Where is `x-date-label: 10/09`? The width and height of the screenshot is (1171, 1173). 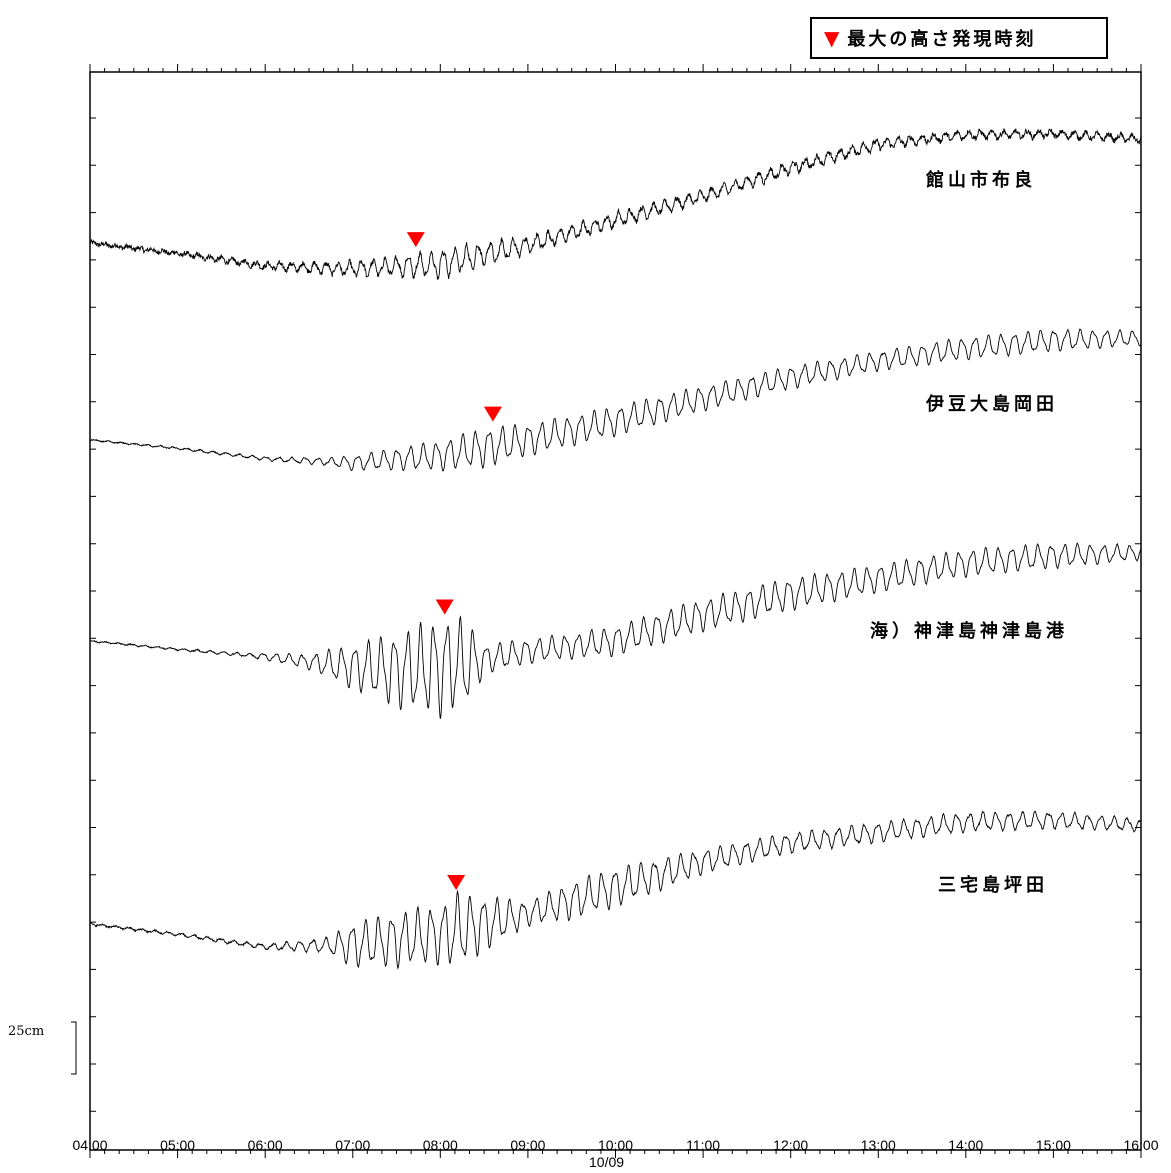 x-date-label: 10/09 is located at coordinates (607, 1162).